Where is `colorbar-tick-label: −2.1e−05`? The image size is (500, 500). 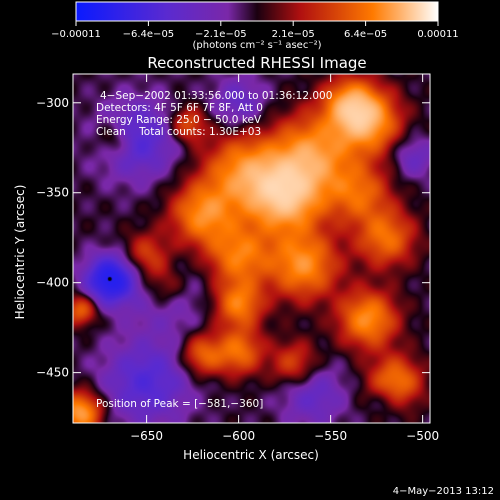
colorbar-tick-label: −2.1e−05 is located at coordinates (221, 34).